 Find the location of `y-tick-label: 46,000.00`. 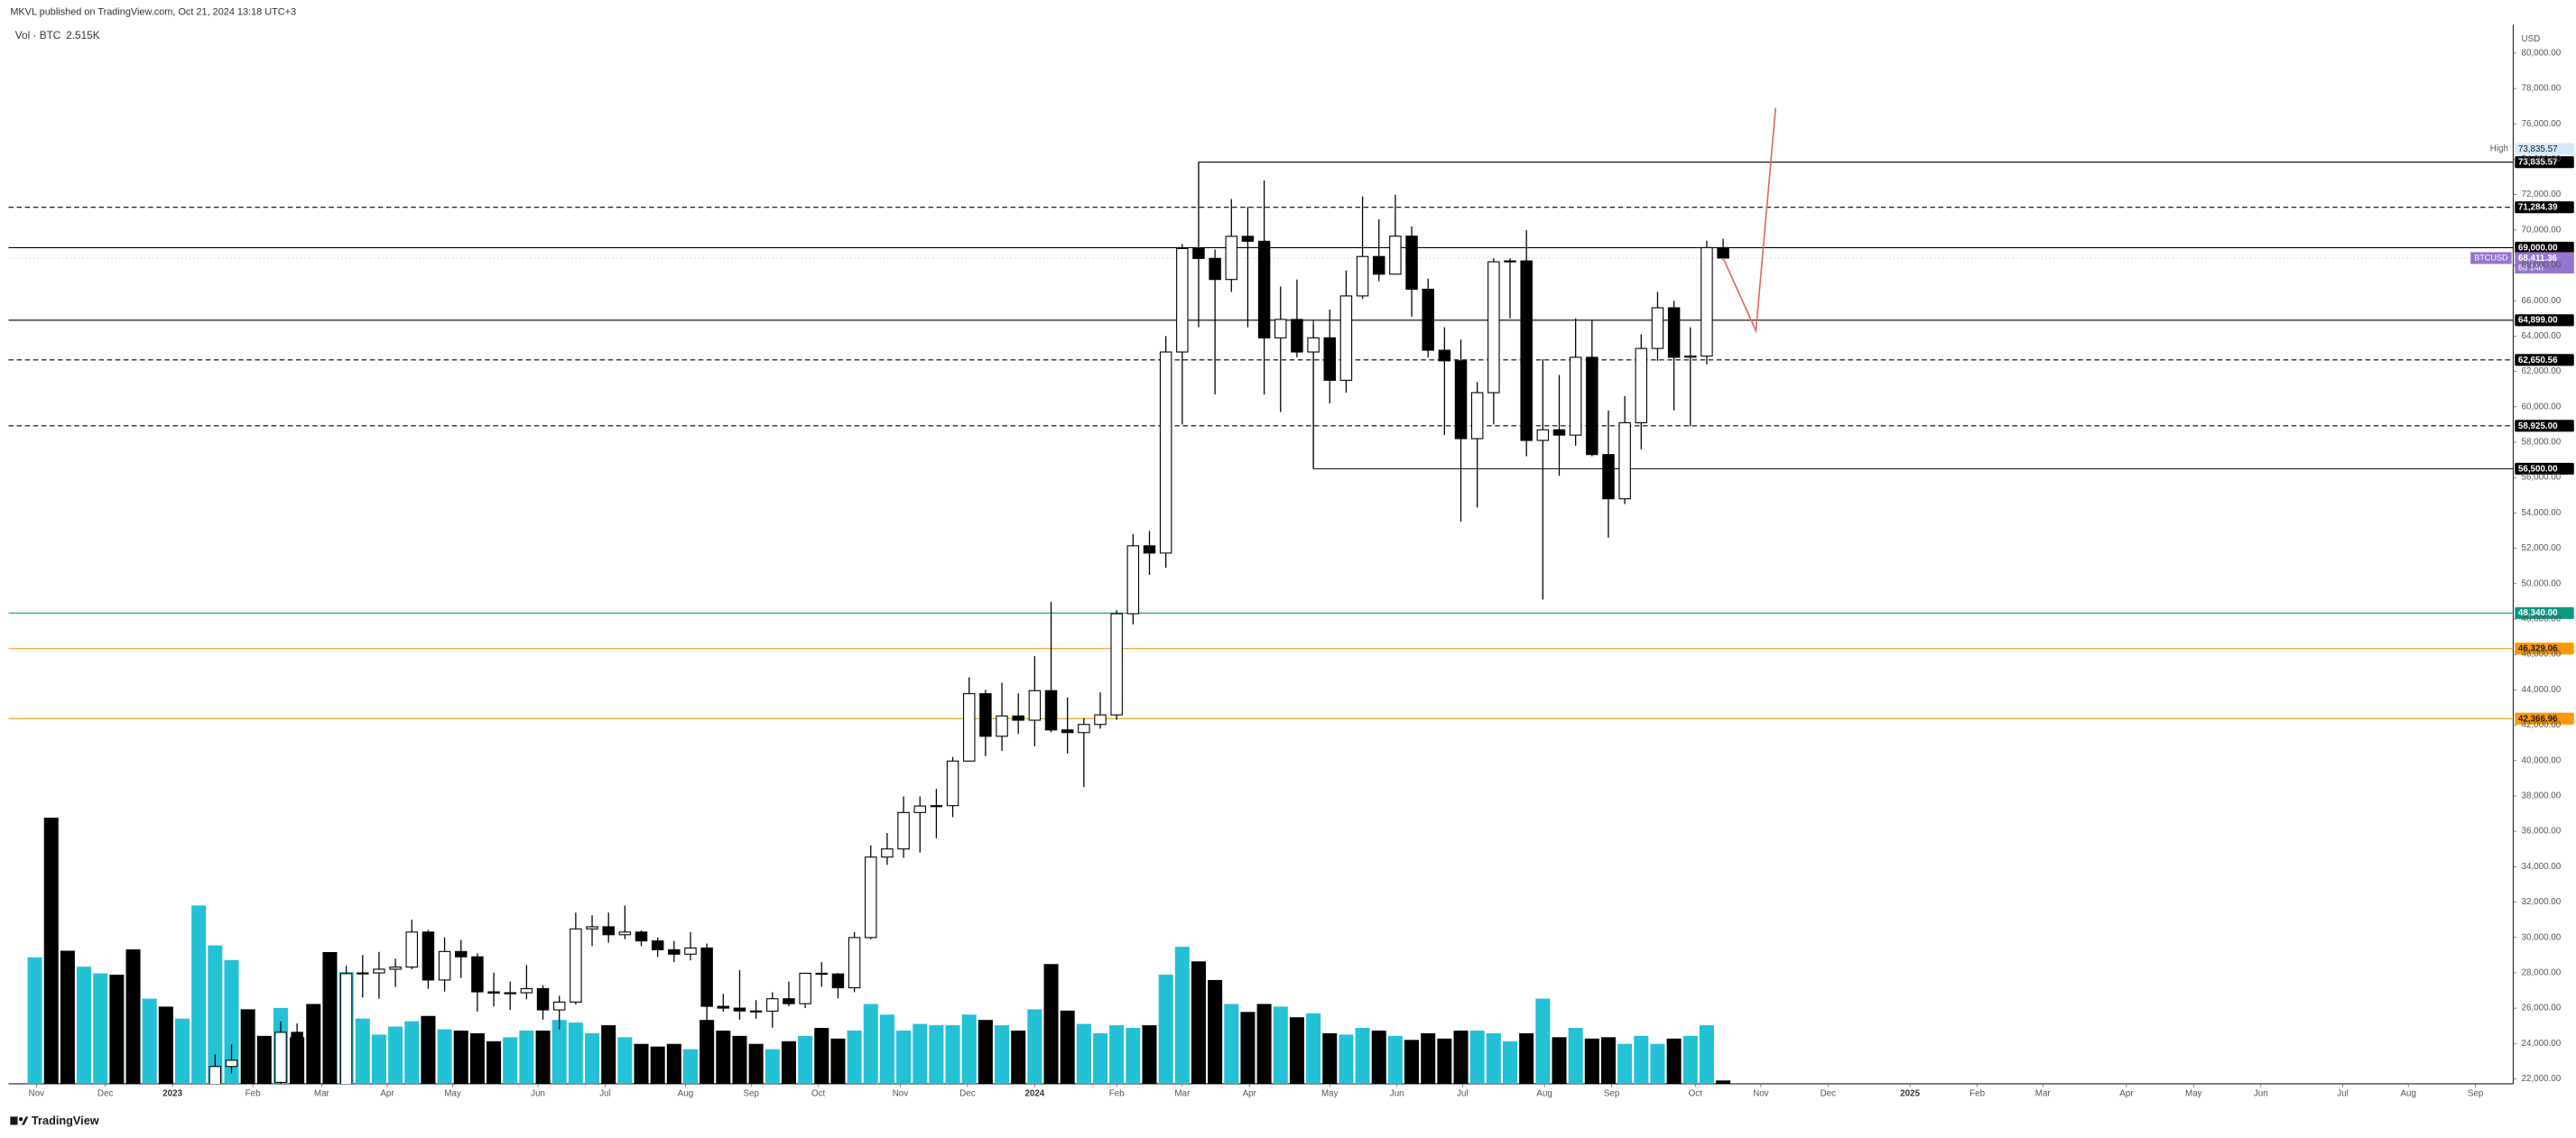

y-tick-label: 46,000.00 is located at coordinates (2542, 655).